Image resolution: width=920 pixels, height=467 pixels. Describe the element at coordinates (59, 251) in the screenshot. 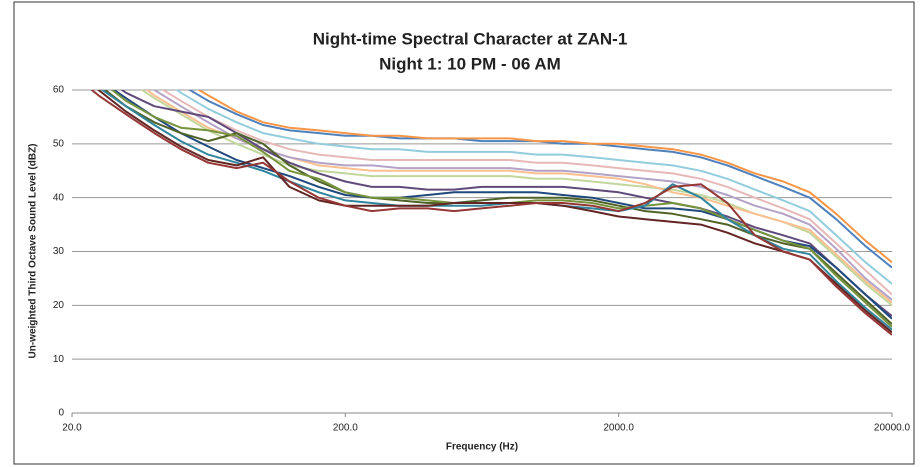

I see `y-tick-label: 30` at that location.